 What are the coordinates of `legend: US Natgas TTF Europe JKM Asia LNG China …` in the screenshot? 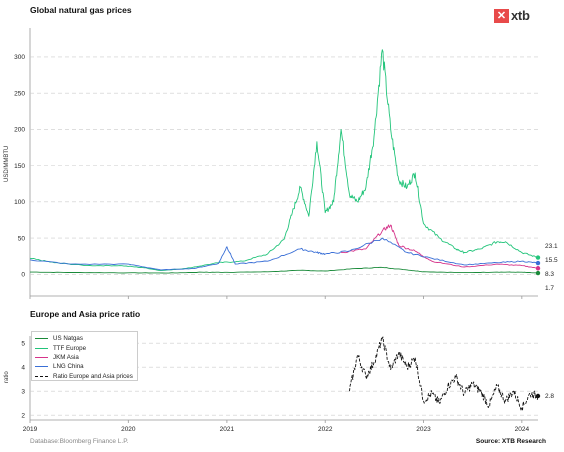 It's located at (84, 356).